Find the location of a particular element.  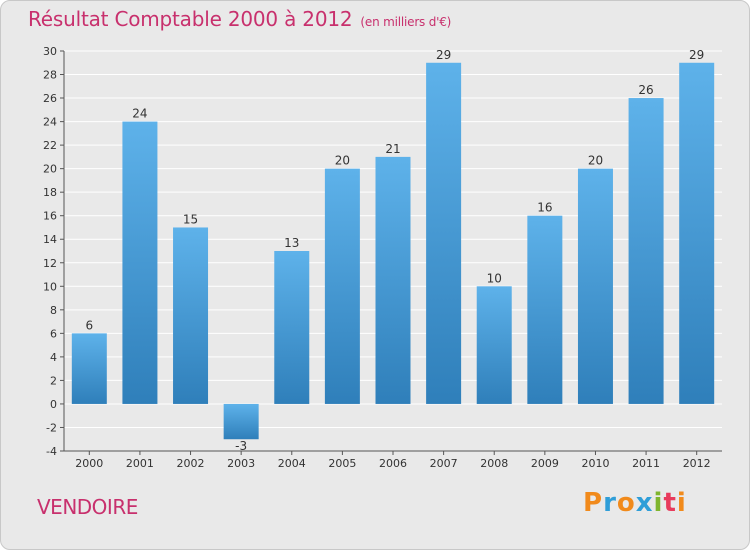

logo-letter: t is located at coordinates (670, 503).